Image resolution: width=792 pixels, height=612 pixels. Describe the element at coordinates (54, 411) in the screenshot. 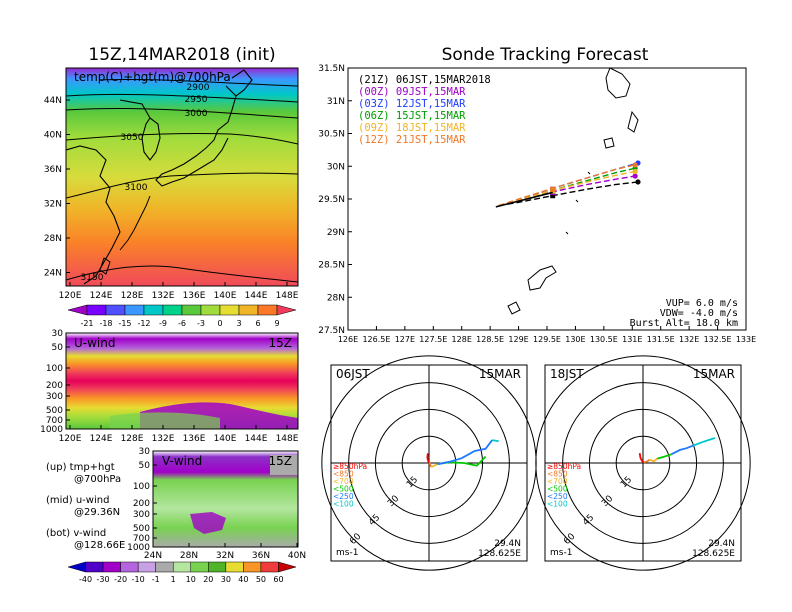

I see `uwind-p-tick-label: 500` at that location.